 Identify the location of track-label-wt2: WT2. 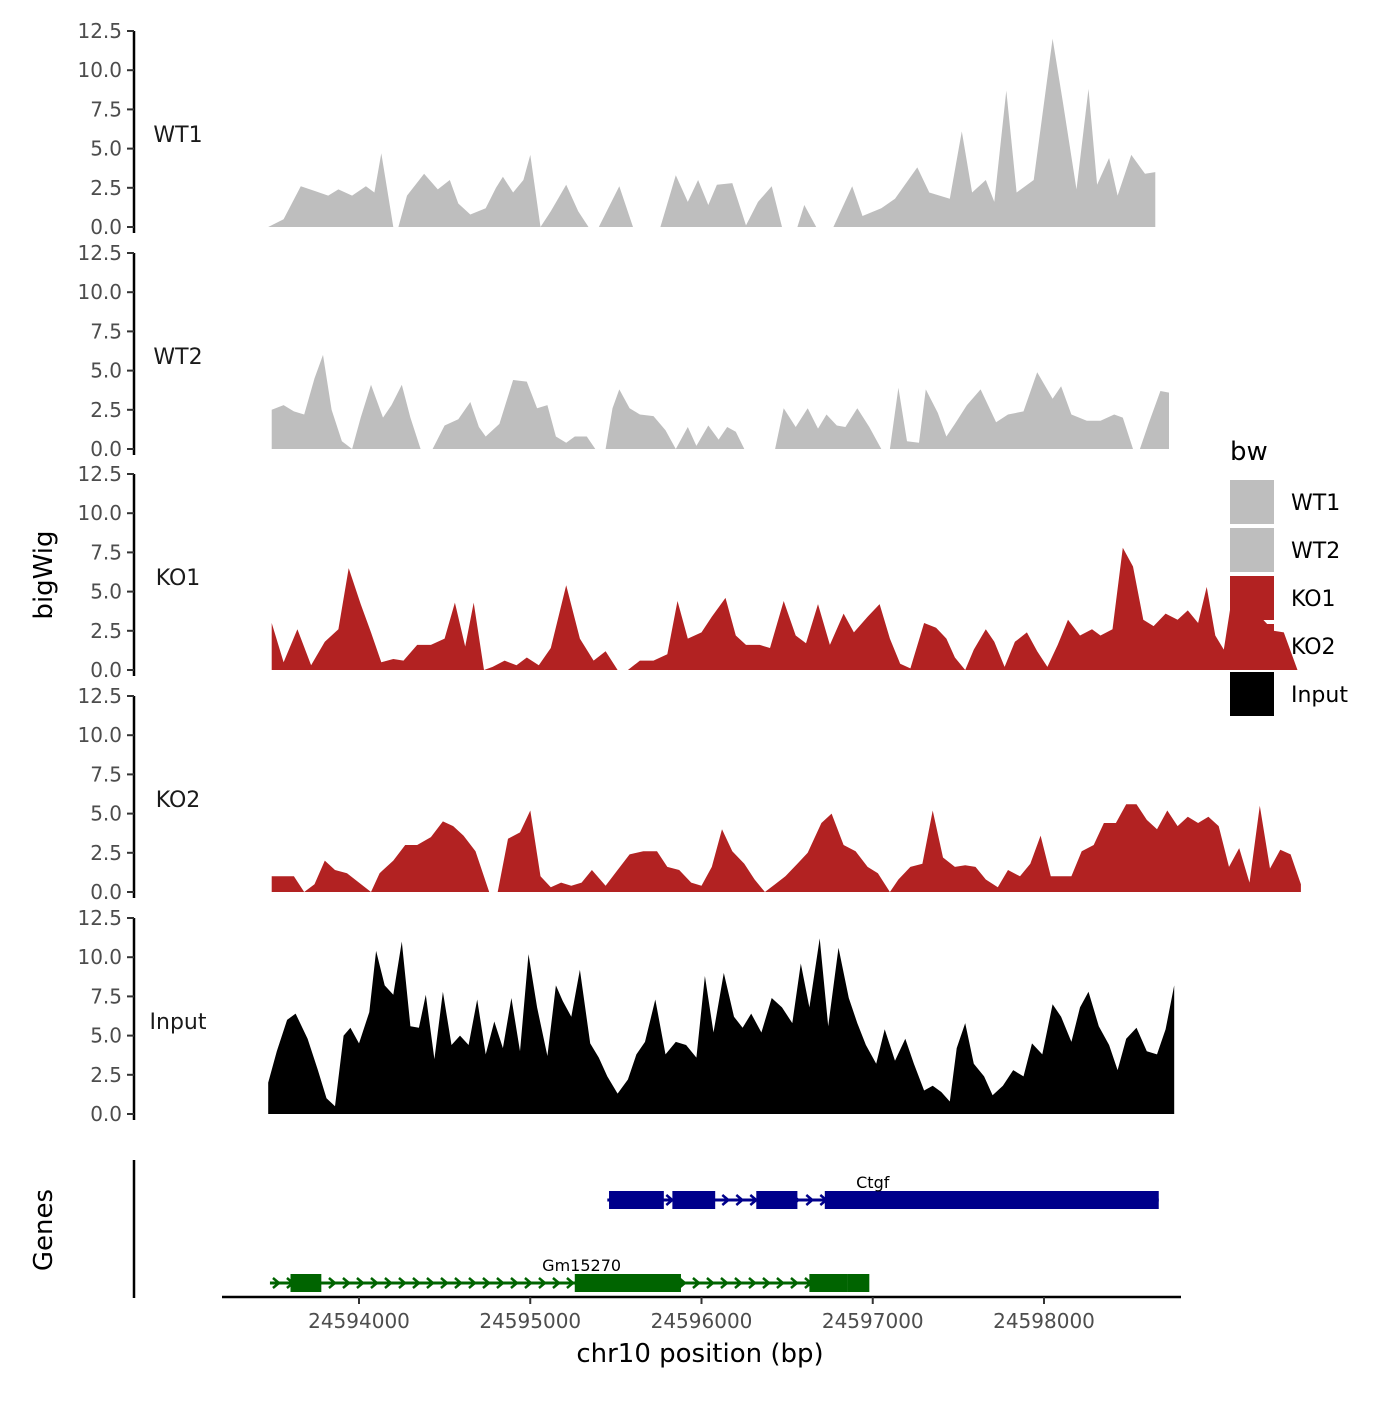
(177, 357).